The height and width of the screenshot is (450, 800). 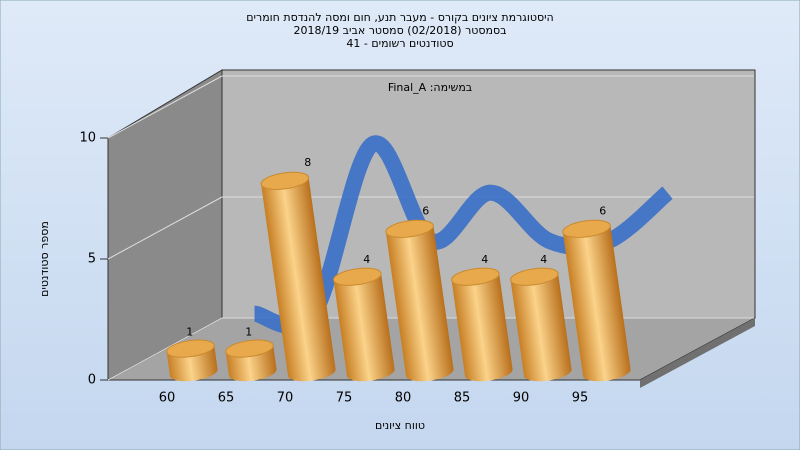 I want to click on x-tick-label: 80, so click(x=403, y=398).